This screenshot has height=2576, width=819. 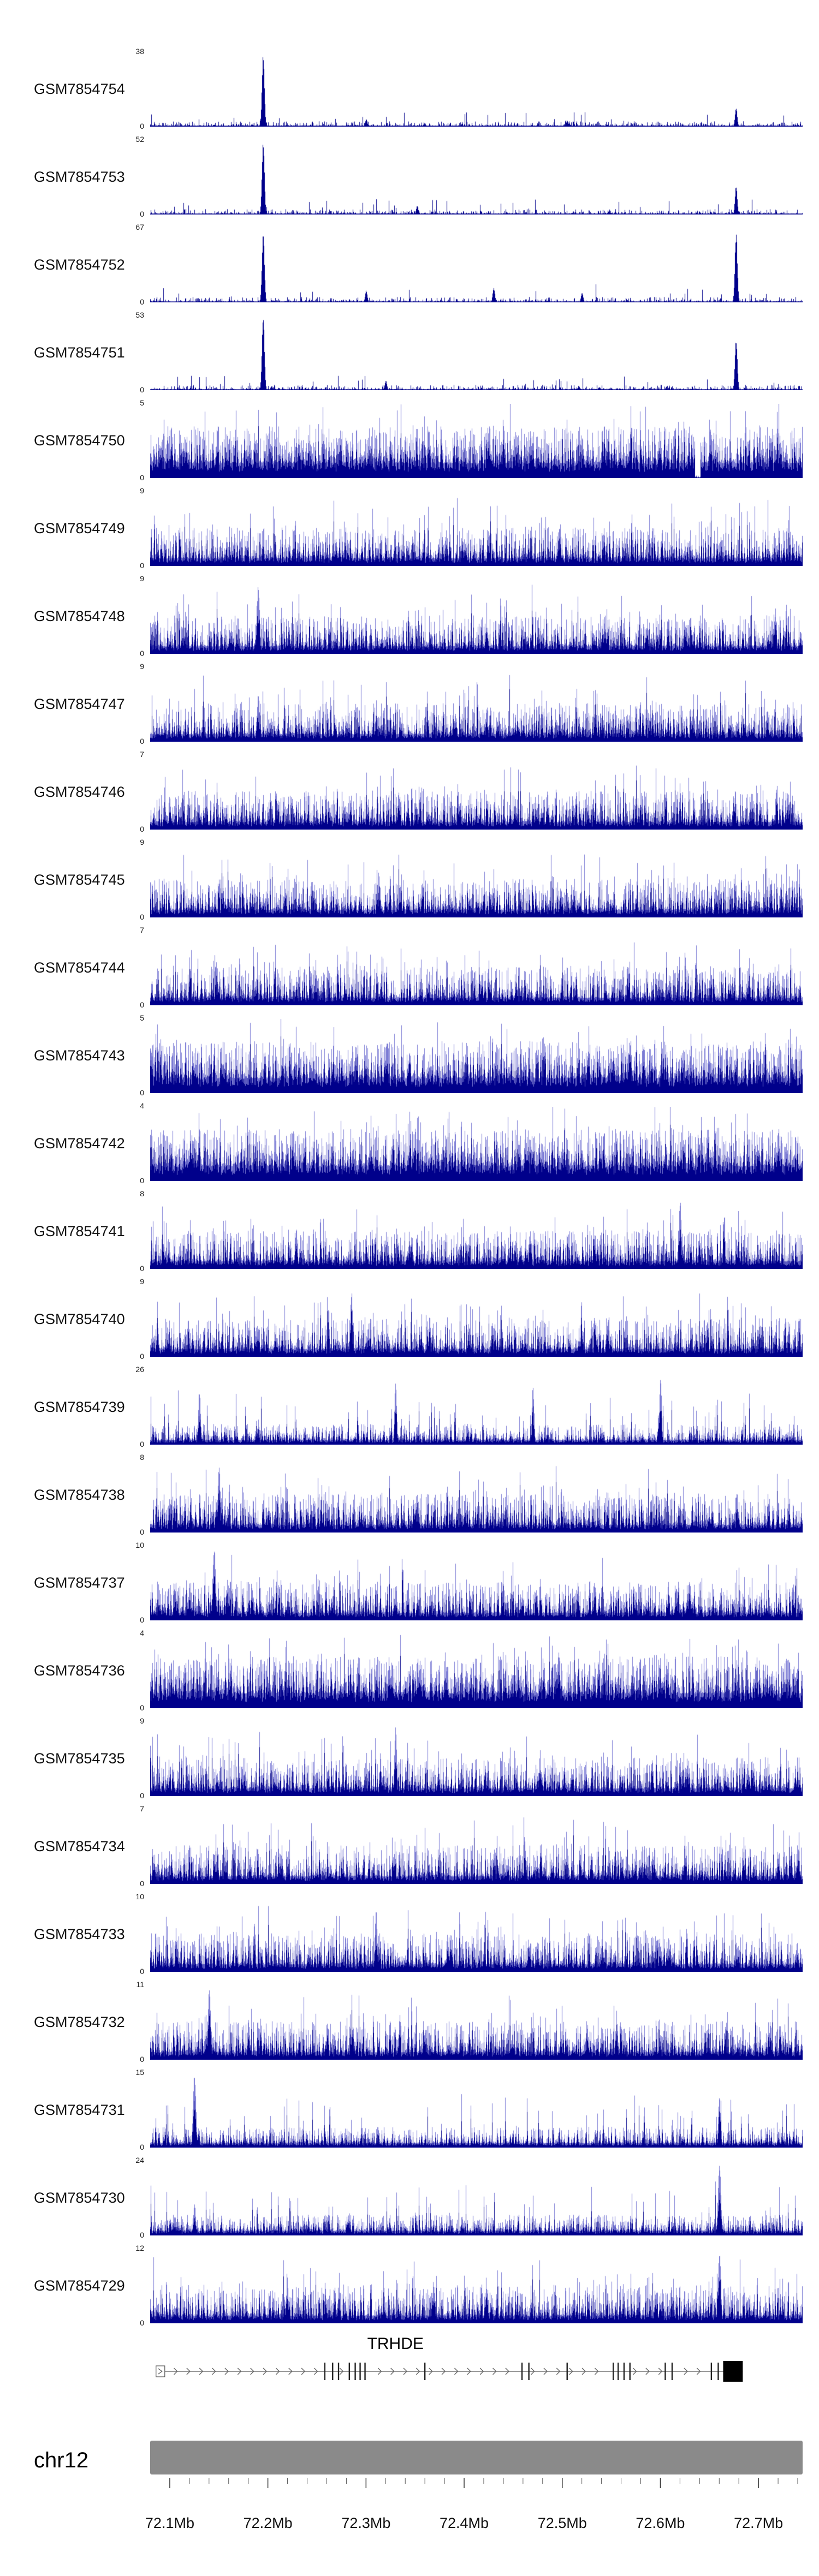 I want to click on chromosome-label: chr12, so click(x=61, y=2460).